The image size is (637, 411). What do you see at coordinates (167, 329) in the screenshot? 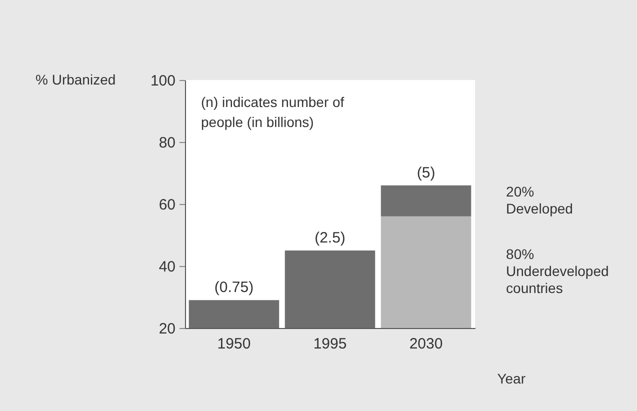
I see `y-tick-label: 20` at bounding box center [167, 329].